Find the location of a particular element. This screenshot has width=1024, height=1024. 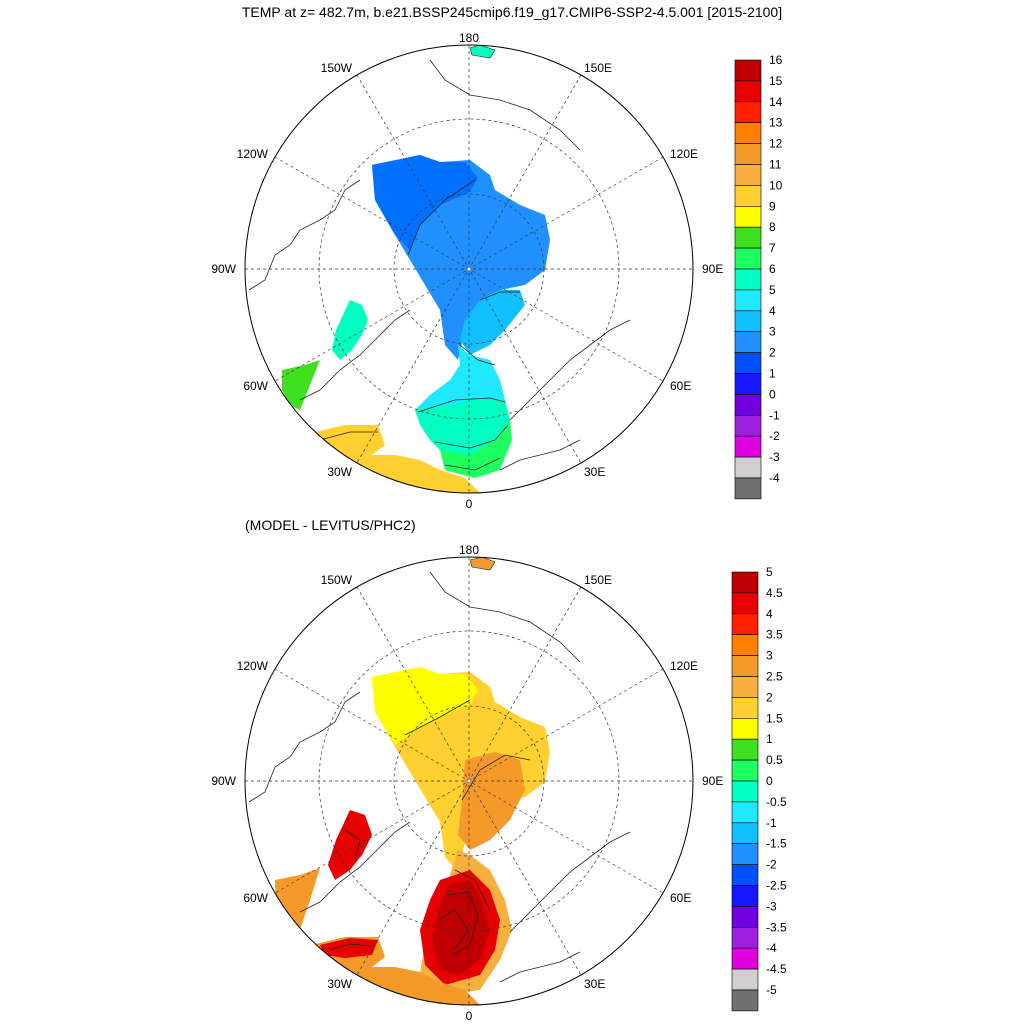

top-label-150e: 150E is located at coordinates (598, 68).